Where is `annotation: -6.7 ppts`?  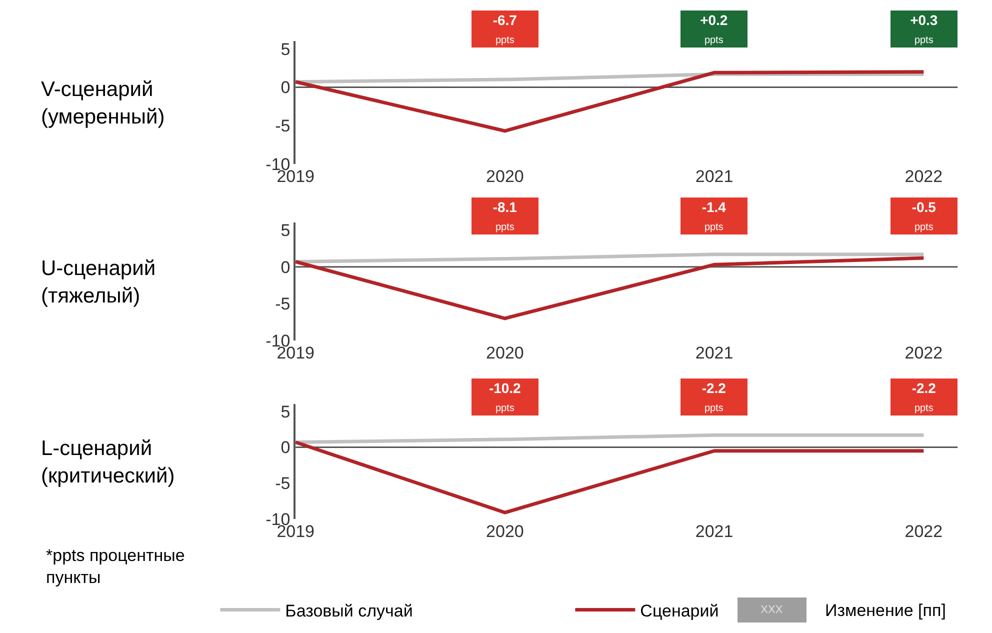
annotation: -6.7 ppts is located at coordinates (505, 29).